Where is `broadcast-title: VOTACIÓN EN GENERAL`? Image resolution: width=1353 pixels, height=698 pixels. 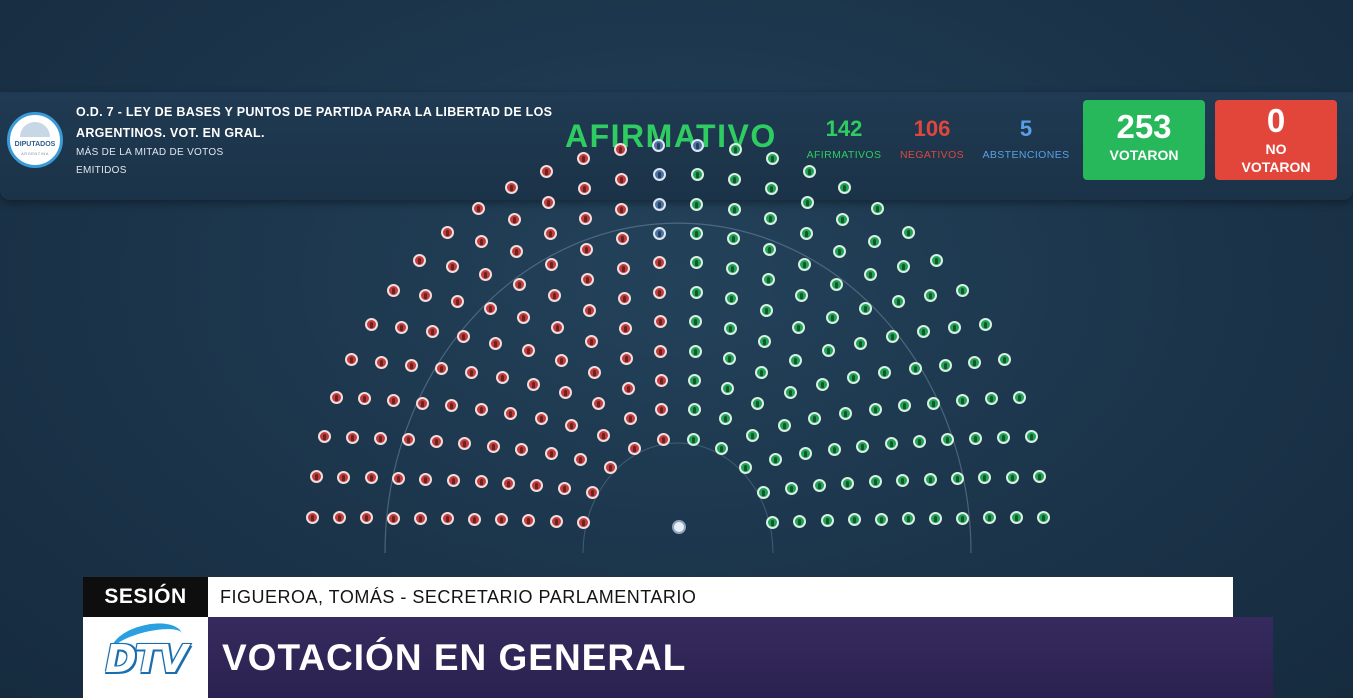 broadcast-title: VOTACIÓN EN GENERAL is located at coordinates (740, 657).